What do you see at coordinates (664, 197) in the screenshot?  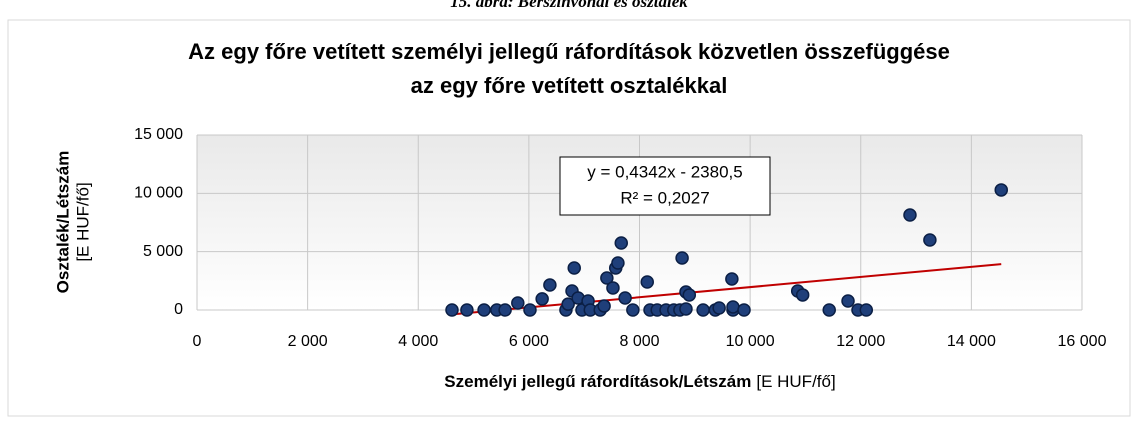 I see `annotation: R² = 0,2027` at bounding box center [664, 197].